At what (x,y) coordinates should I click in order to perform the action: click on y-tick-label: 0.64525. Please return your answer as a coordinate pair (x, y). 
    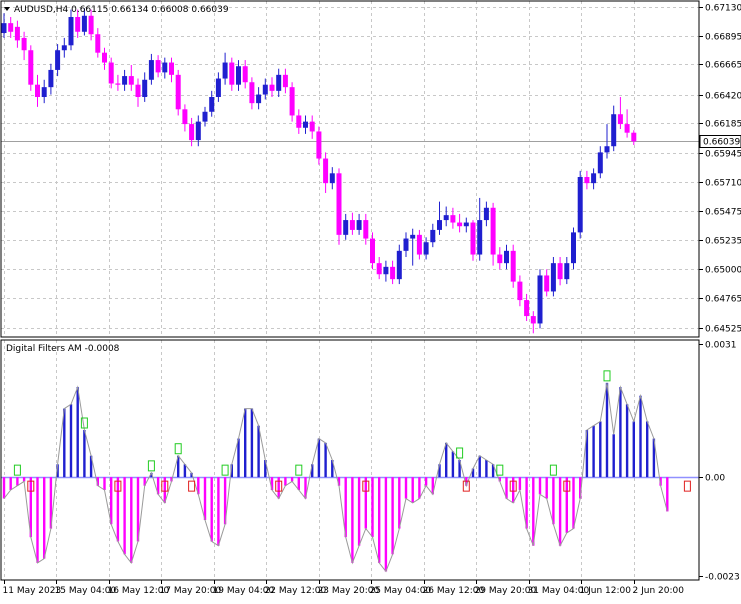
    Looking at the image, I should click on (723, 330).